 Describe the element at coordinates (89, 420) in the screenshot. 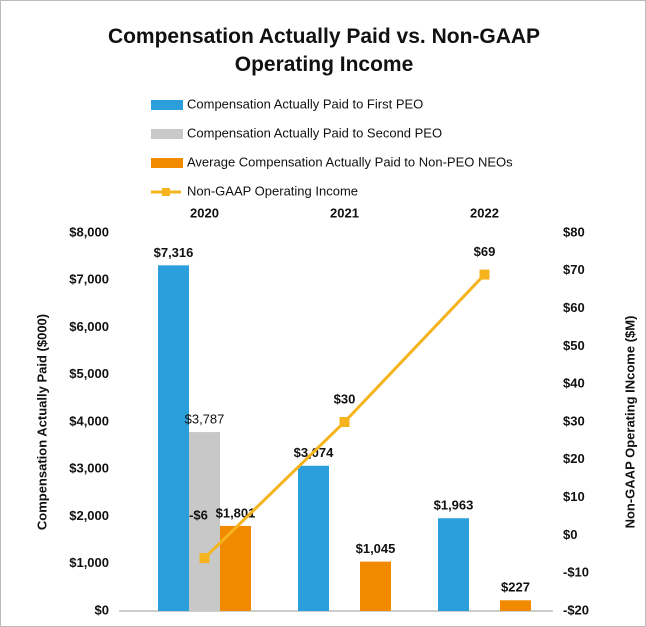

I see `y-tick-label: $4,000` at that location.